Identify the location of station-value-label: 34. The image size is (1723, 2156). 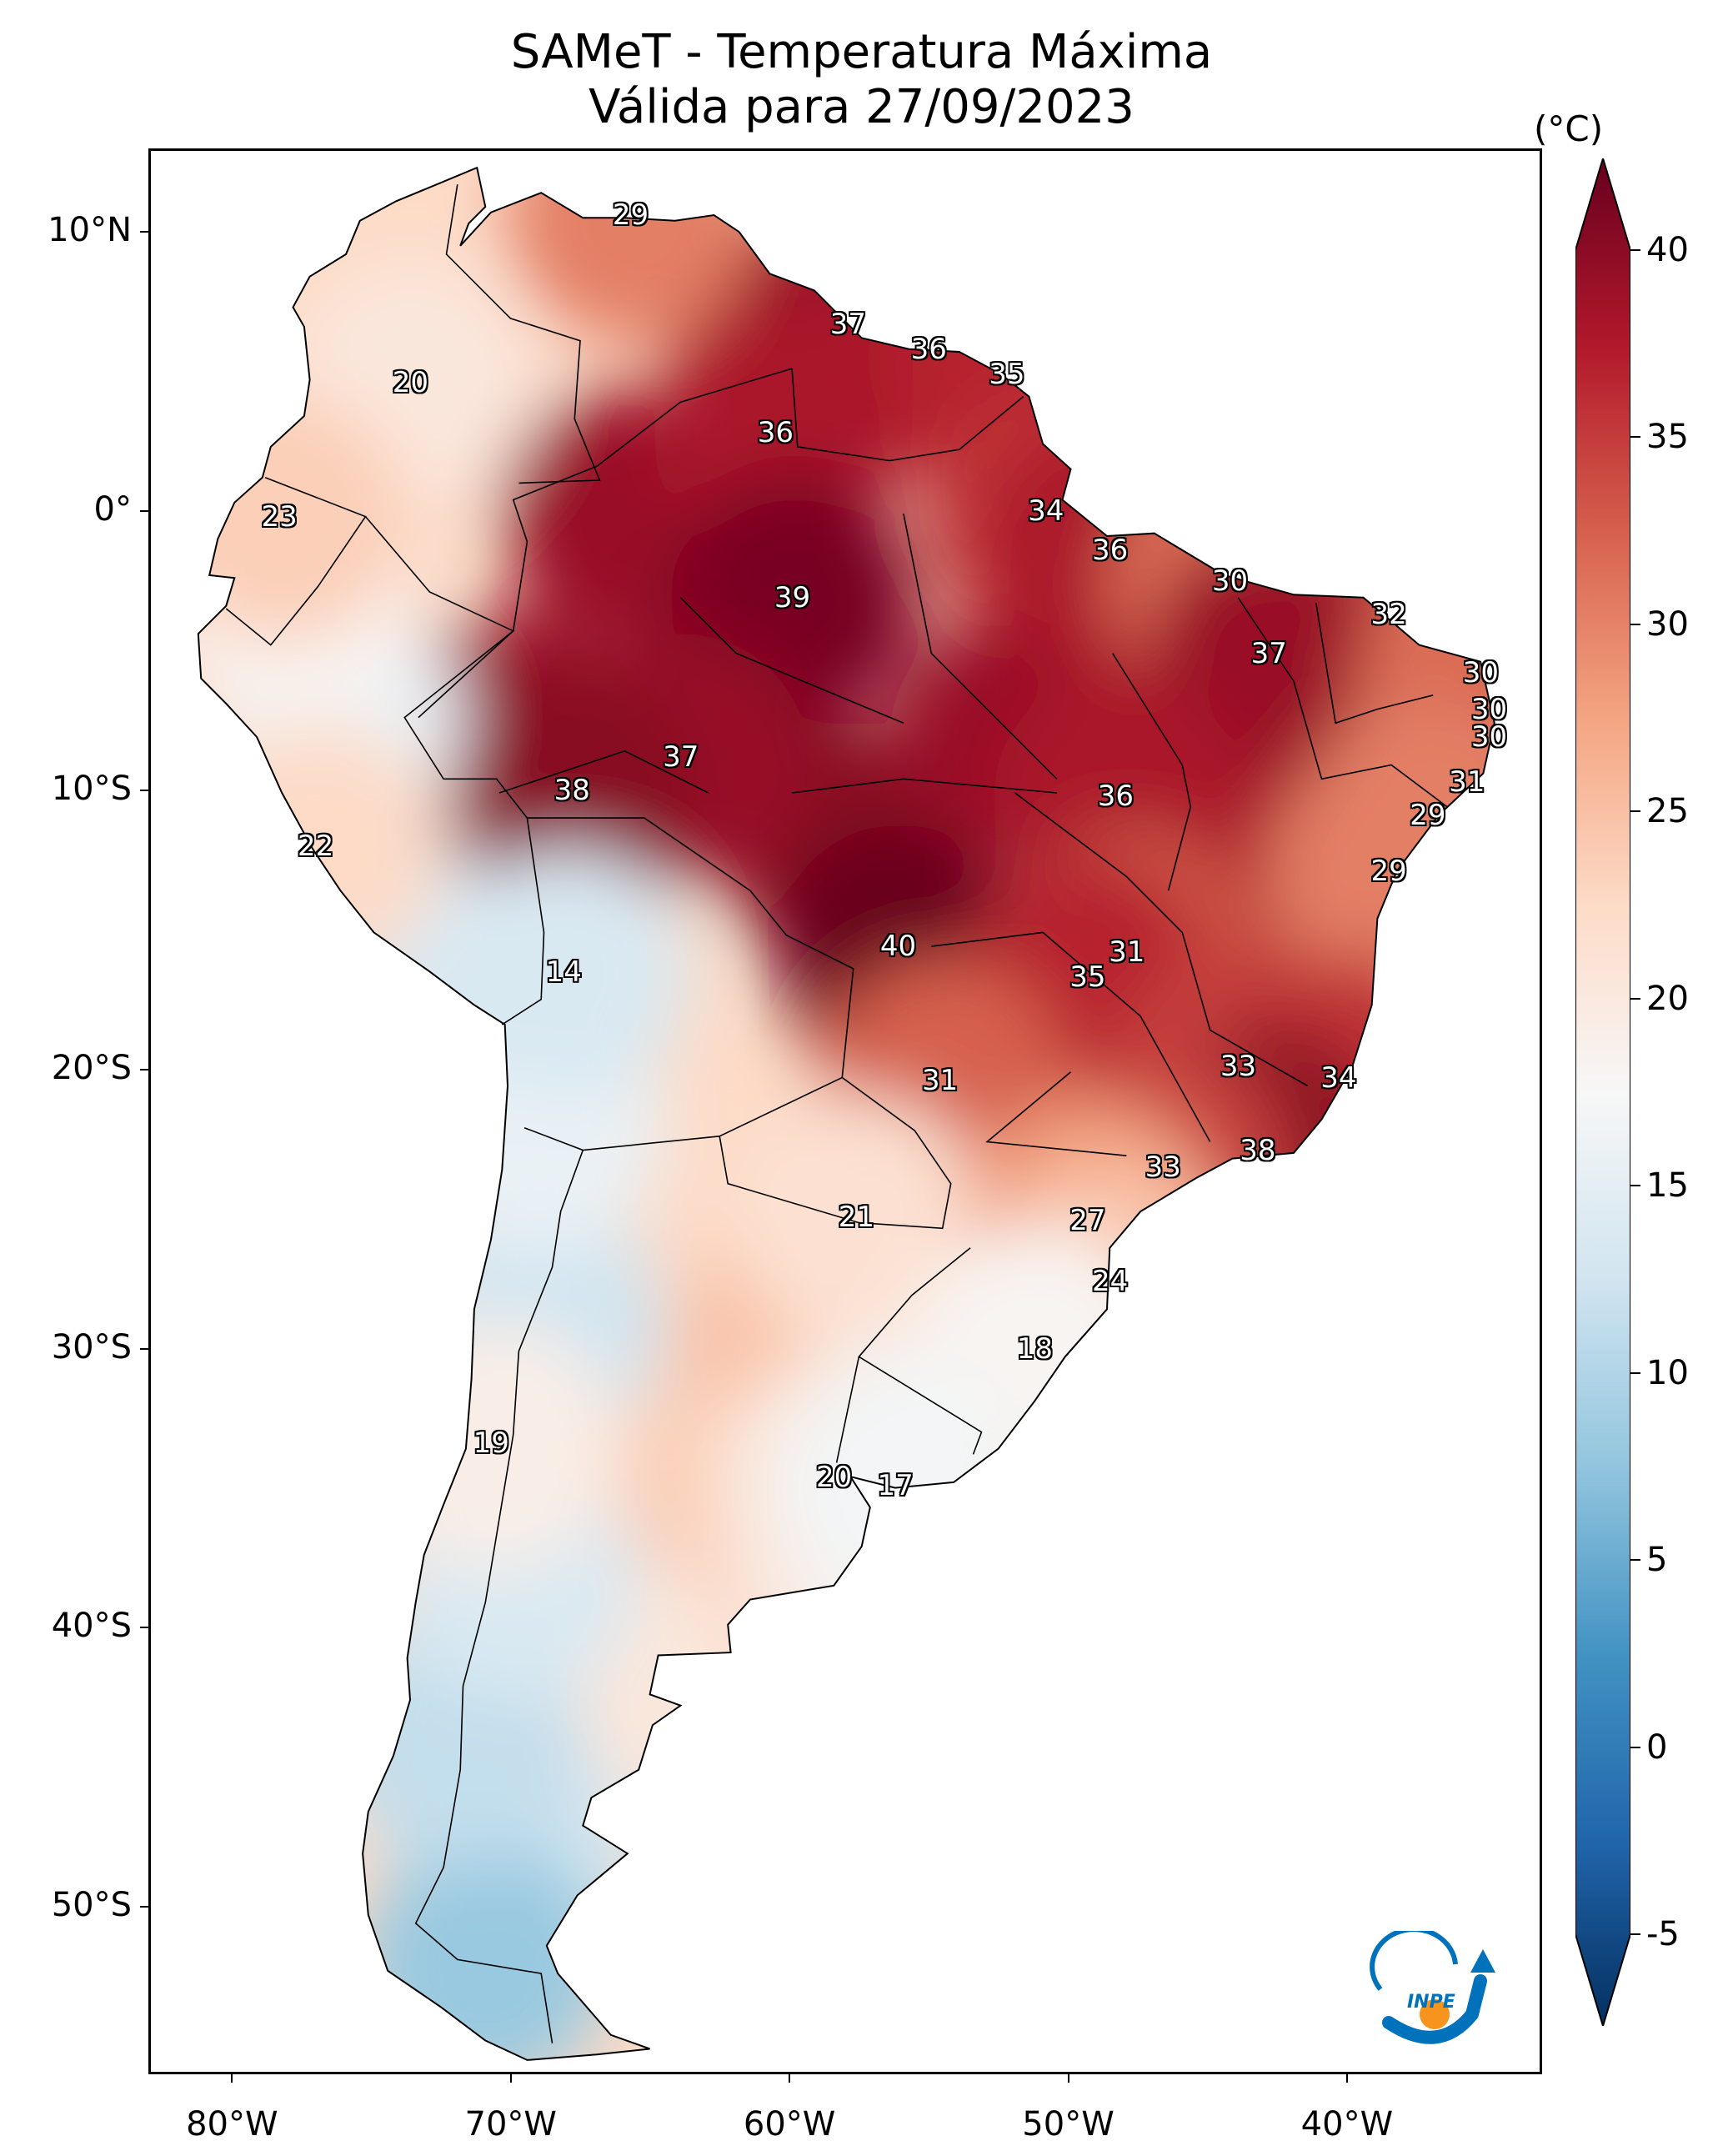
(1338, 1077).